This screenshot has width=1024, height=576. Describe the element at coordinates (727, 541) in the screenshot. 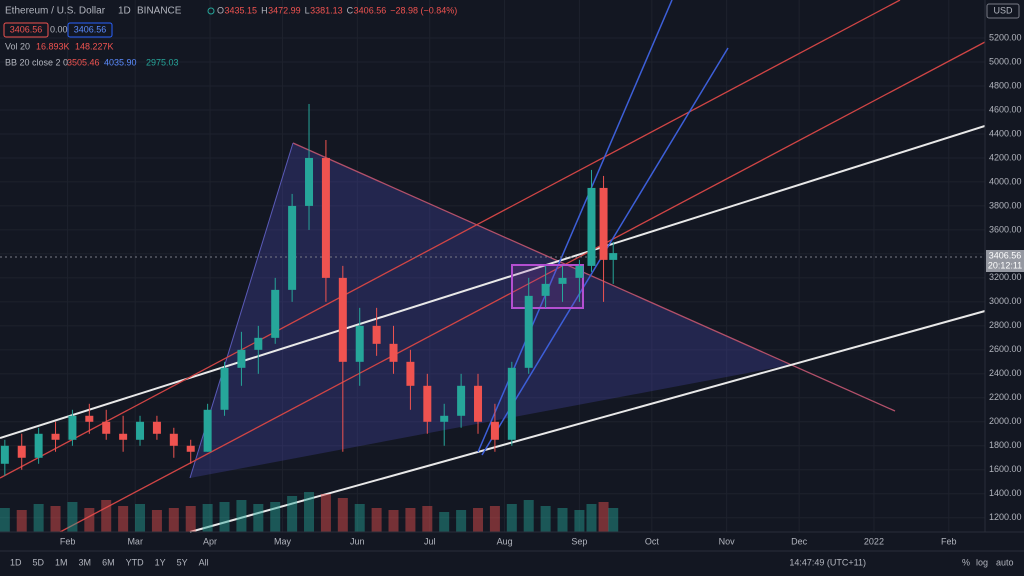

I see `x-tick-label: Nov` at that location.